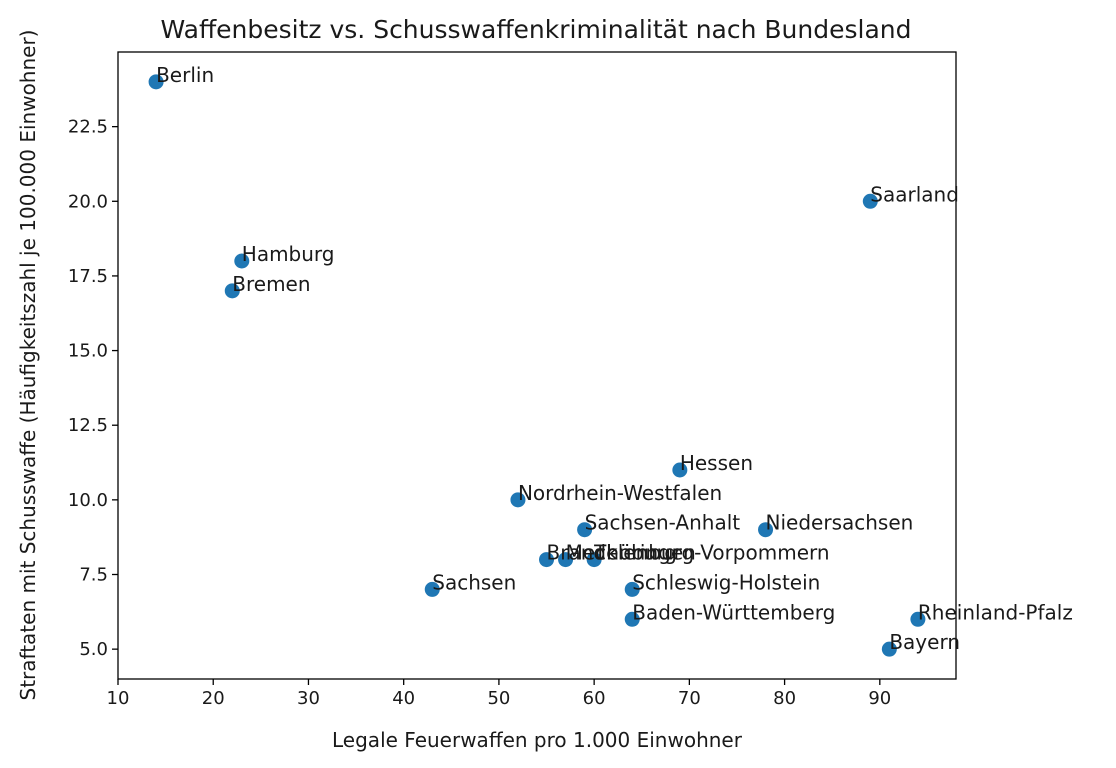 This screenshot has height=768, width=1116. Describe the element at coordinates (213, 698) in the screenshot. I see `x-tick-label: 20` at that location.